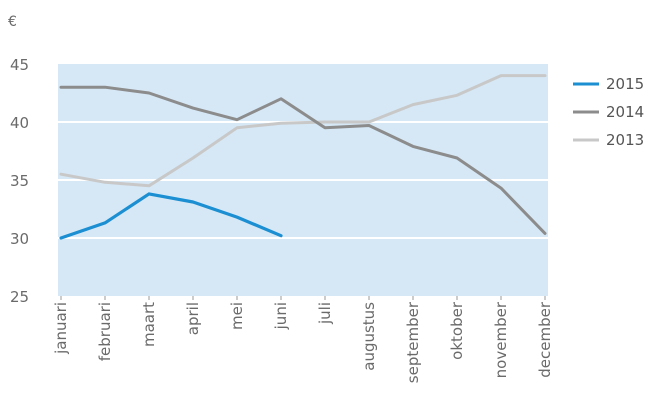  Describe the element at coordinates (171, 216) in the screenshot. I see `series-line-2015` at that location.